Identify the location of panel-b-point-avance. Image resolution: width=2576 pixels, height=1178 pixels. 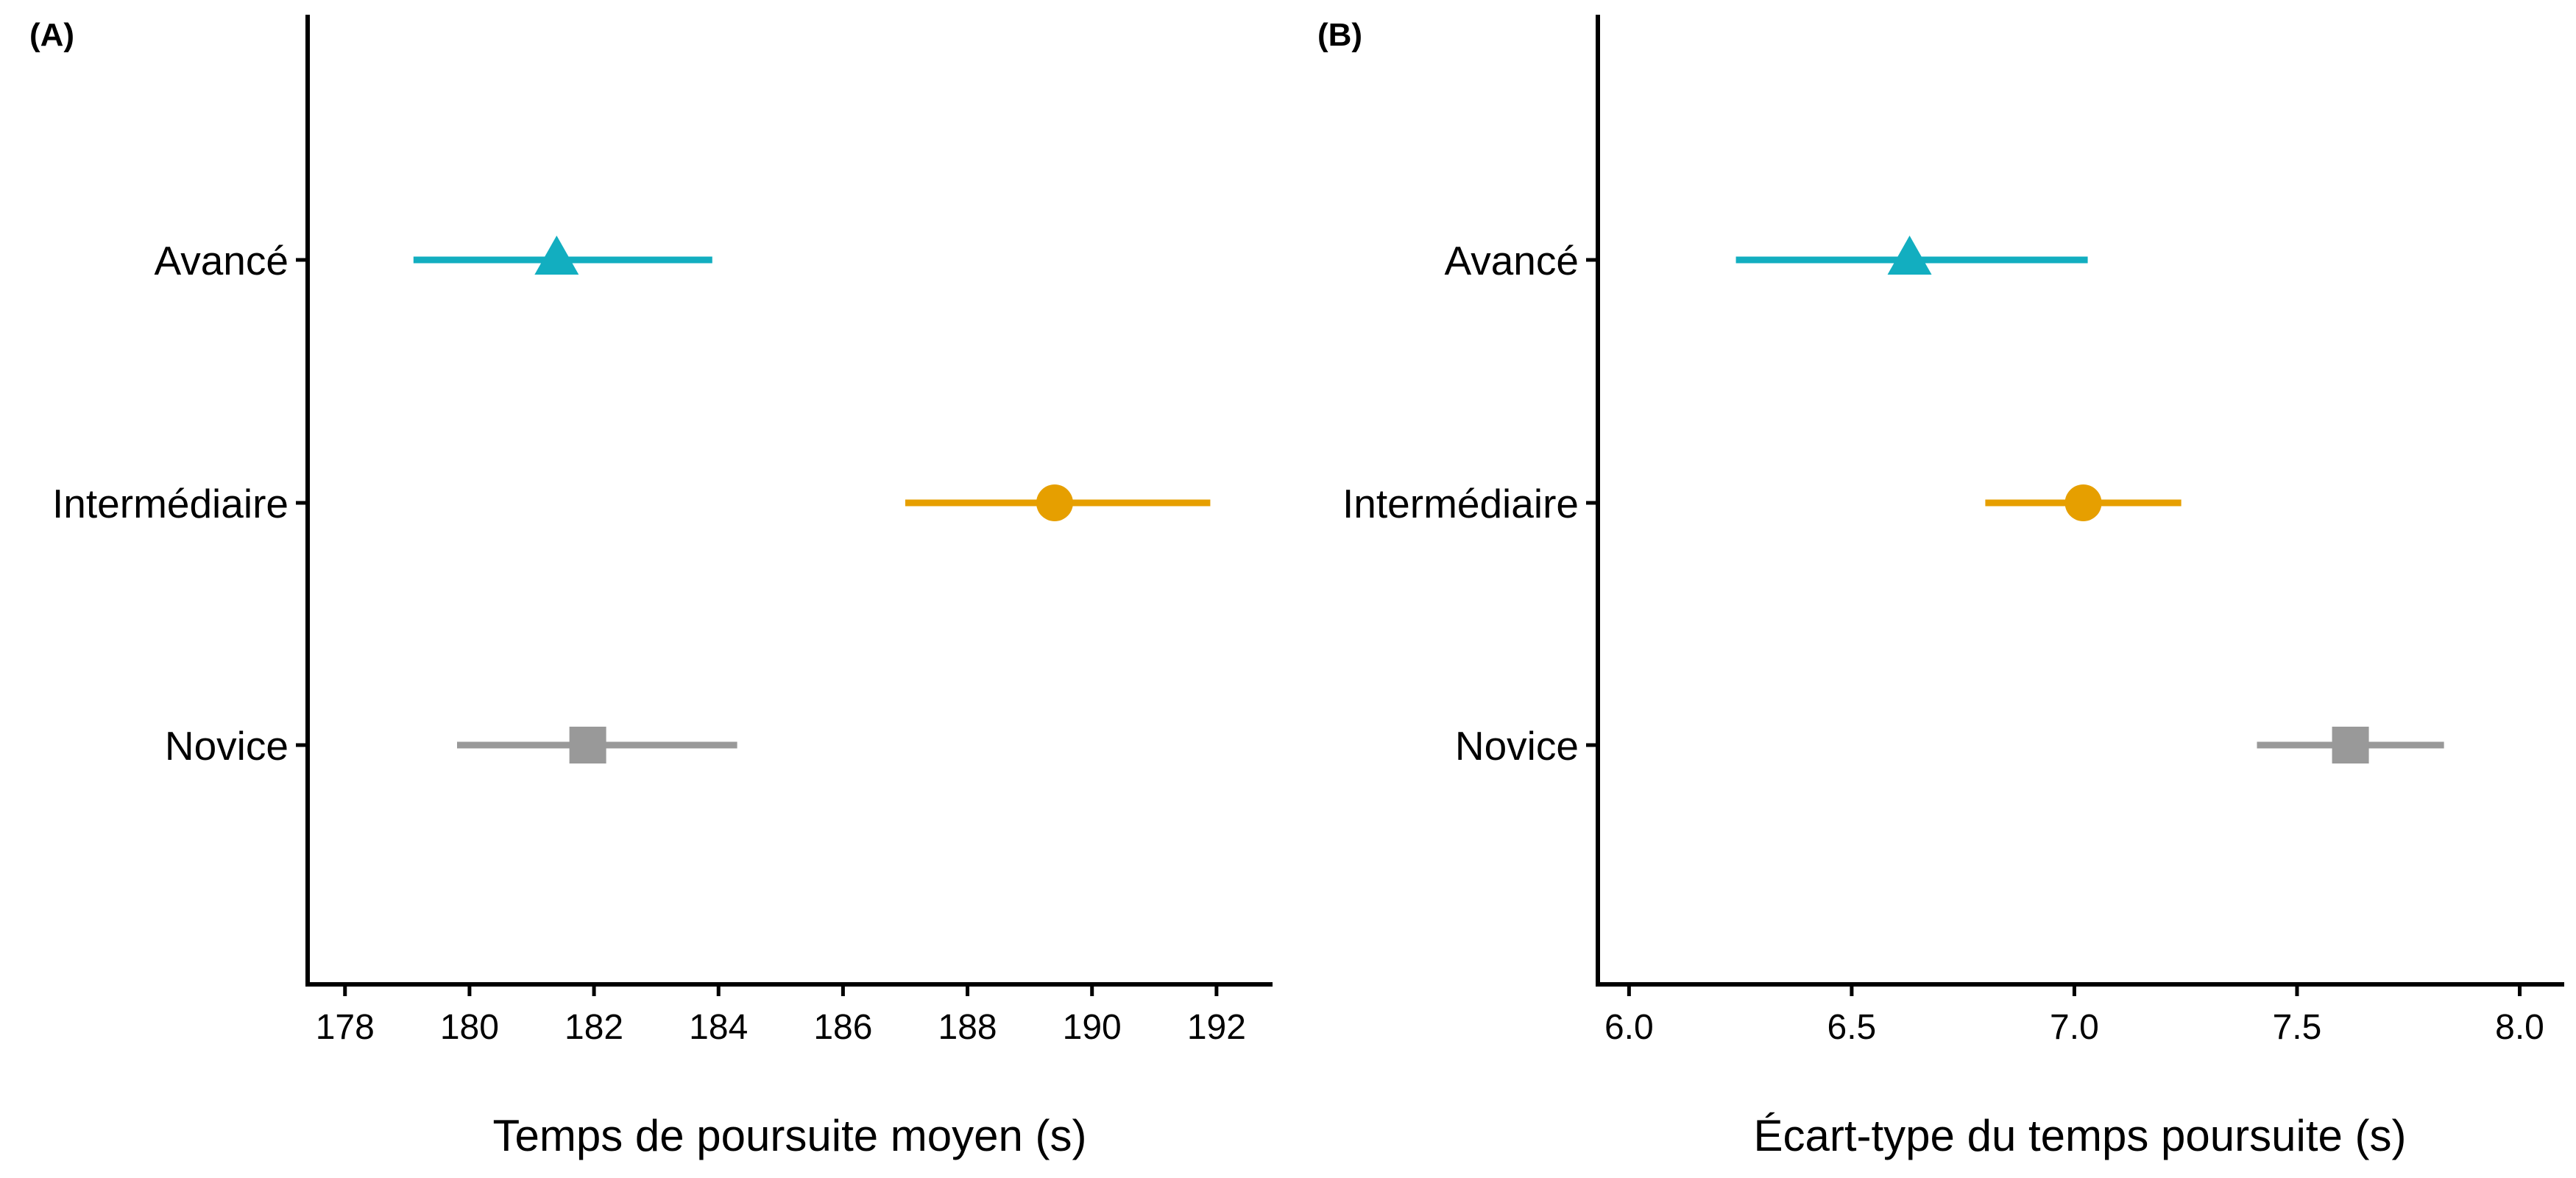
(1909, 255).